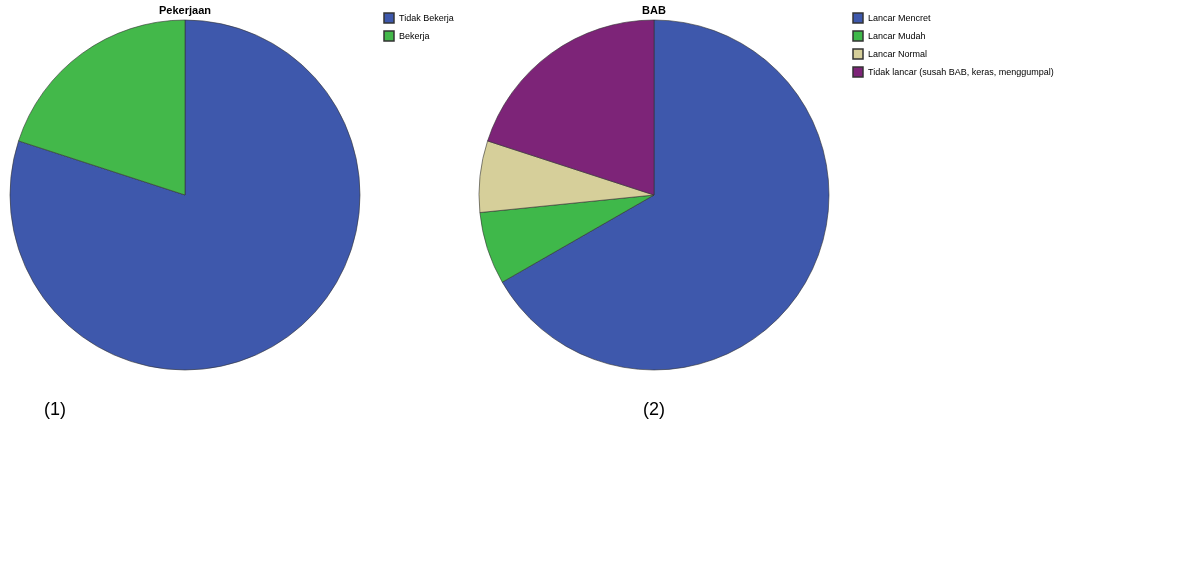 Image resolution: width=1197 pixels, height=569 pixels. What do you see at coordinates (426, 18) in the screenshot?
I see `legend-label: Tidak Bekerja` at bounding box center [426, 18].